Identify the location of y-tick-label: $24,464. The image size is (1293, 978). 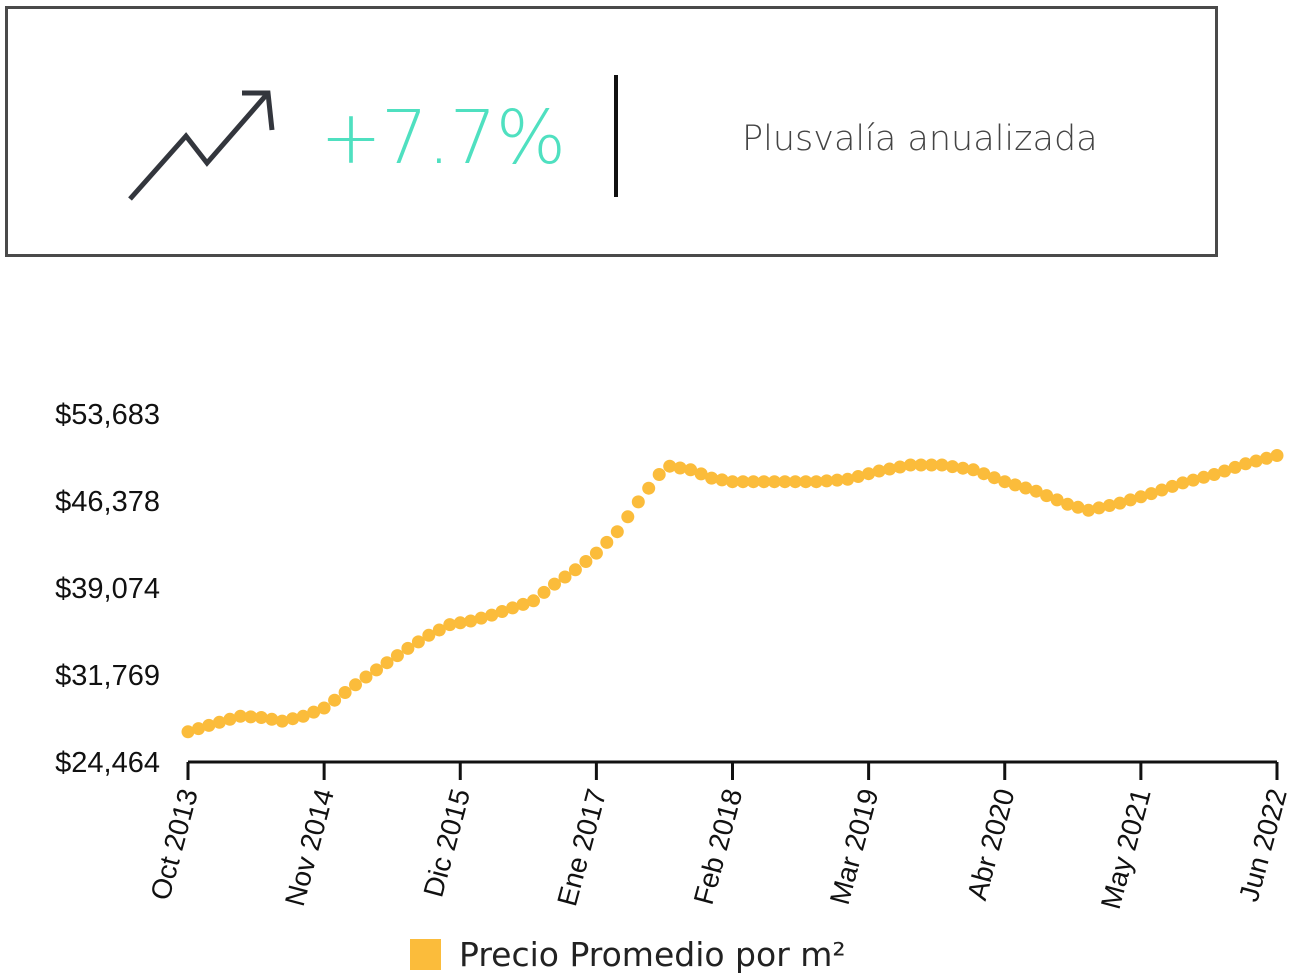
(107, 763).